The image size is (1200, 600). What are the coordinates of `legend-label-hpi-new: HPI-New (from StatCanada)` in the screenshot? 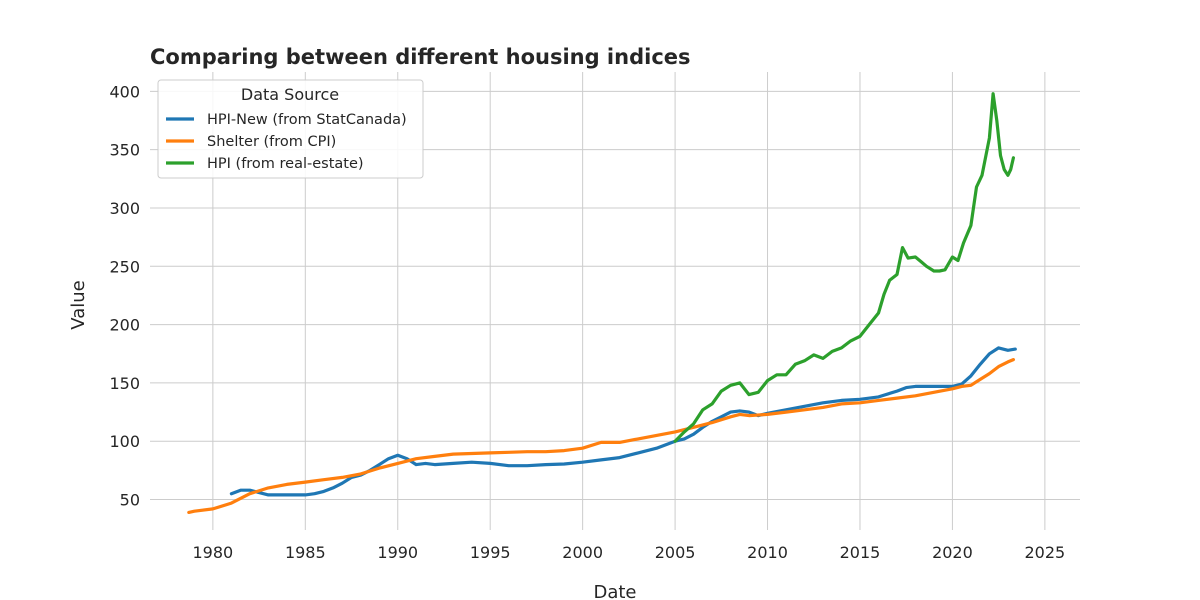 It's located at (307, 120).